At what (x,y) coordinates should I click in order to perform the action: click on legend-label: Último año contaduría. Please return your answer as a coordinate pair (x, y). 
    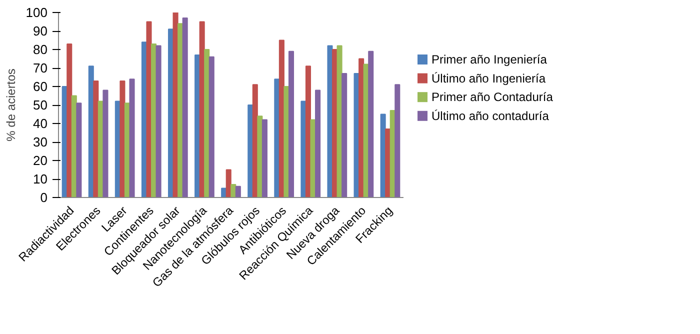
    Looking at the image, I should click on (491, 115).